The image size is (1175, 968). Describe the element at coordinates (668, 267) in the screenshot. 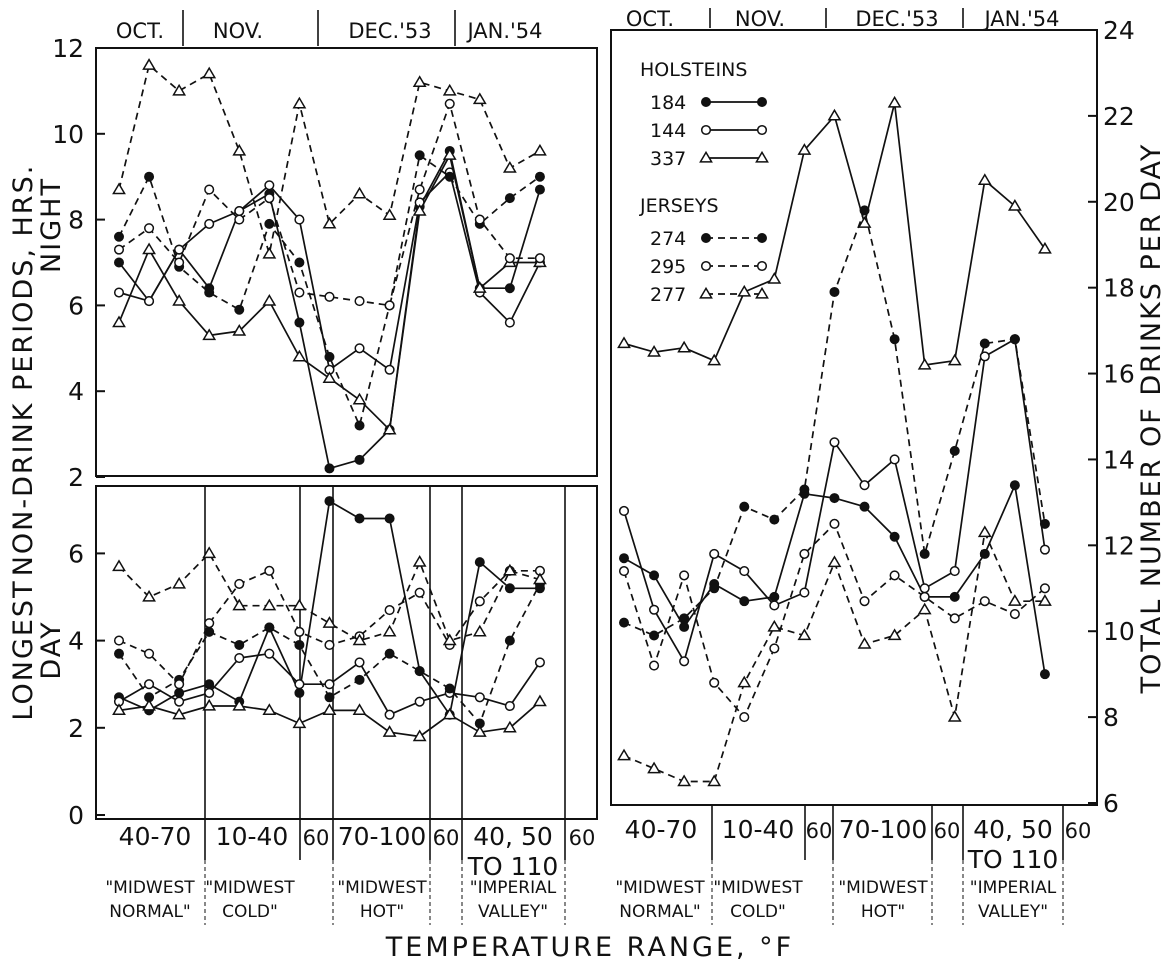

I see `legend-label: 295` at that location.